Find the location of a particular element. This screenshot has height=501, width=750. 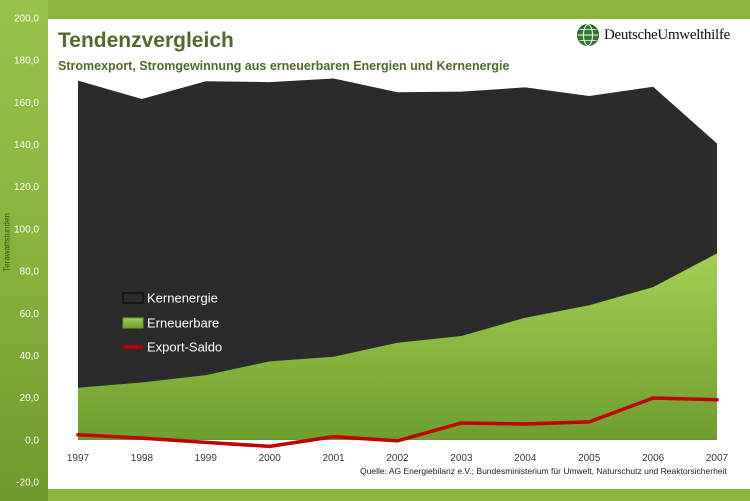

y-tick-label: 100,0 is located at coordinates (26, 229).